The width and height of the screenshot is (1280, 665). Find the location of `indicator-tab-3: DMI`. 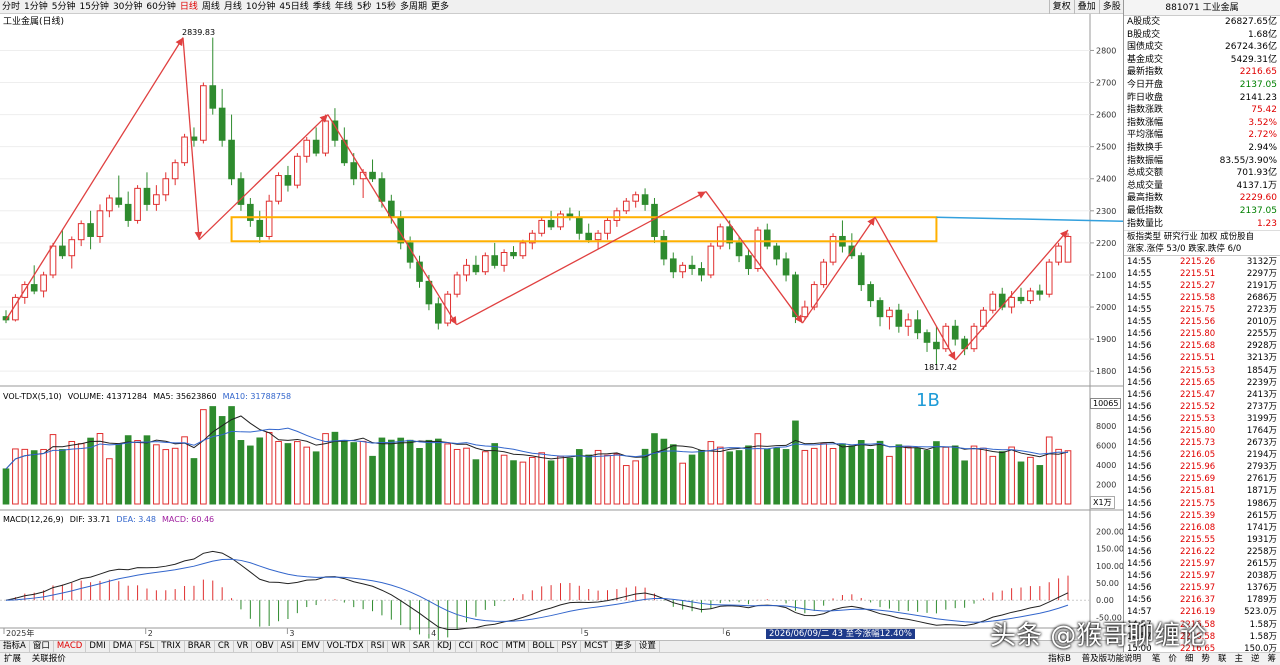

indicator-tab-3: DMI is located at coordinates (98, 646).